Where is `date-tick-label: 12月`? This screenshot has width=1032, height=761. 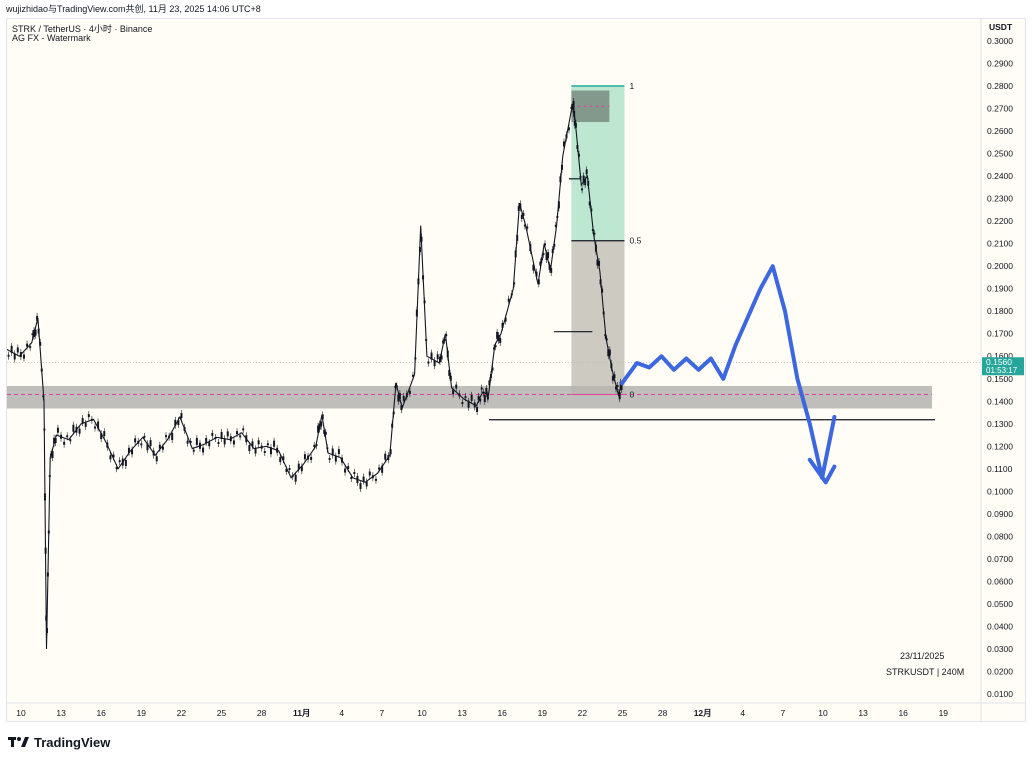
date-tick-label: 12月 is located at coordinates (703, 713).